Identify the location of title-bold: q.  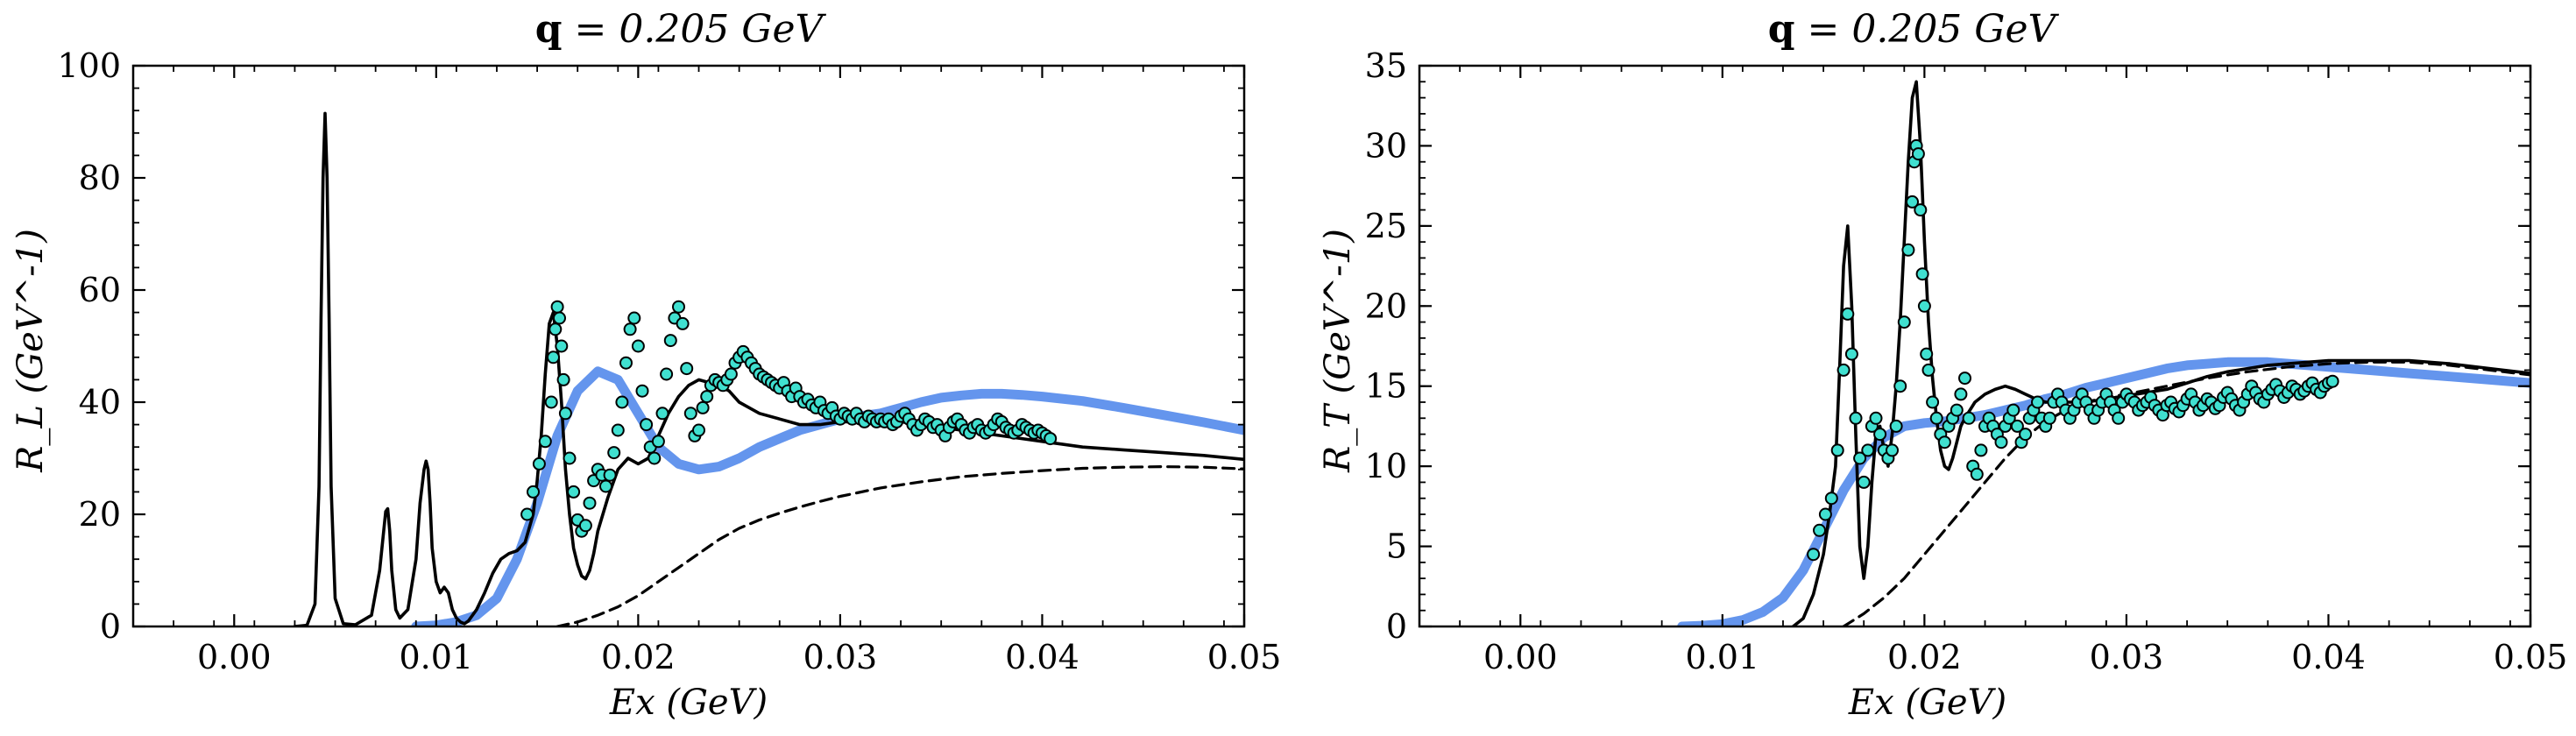
(549, 29).